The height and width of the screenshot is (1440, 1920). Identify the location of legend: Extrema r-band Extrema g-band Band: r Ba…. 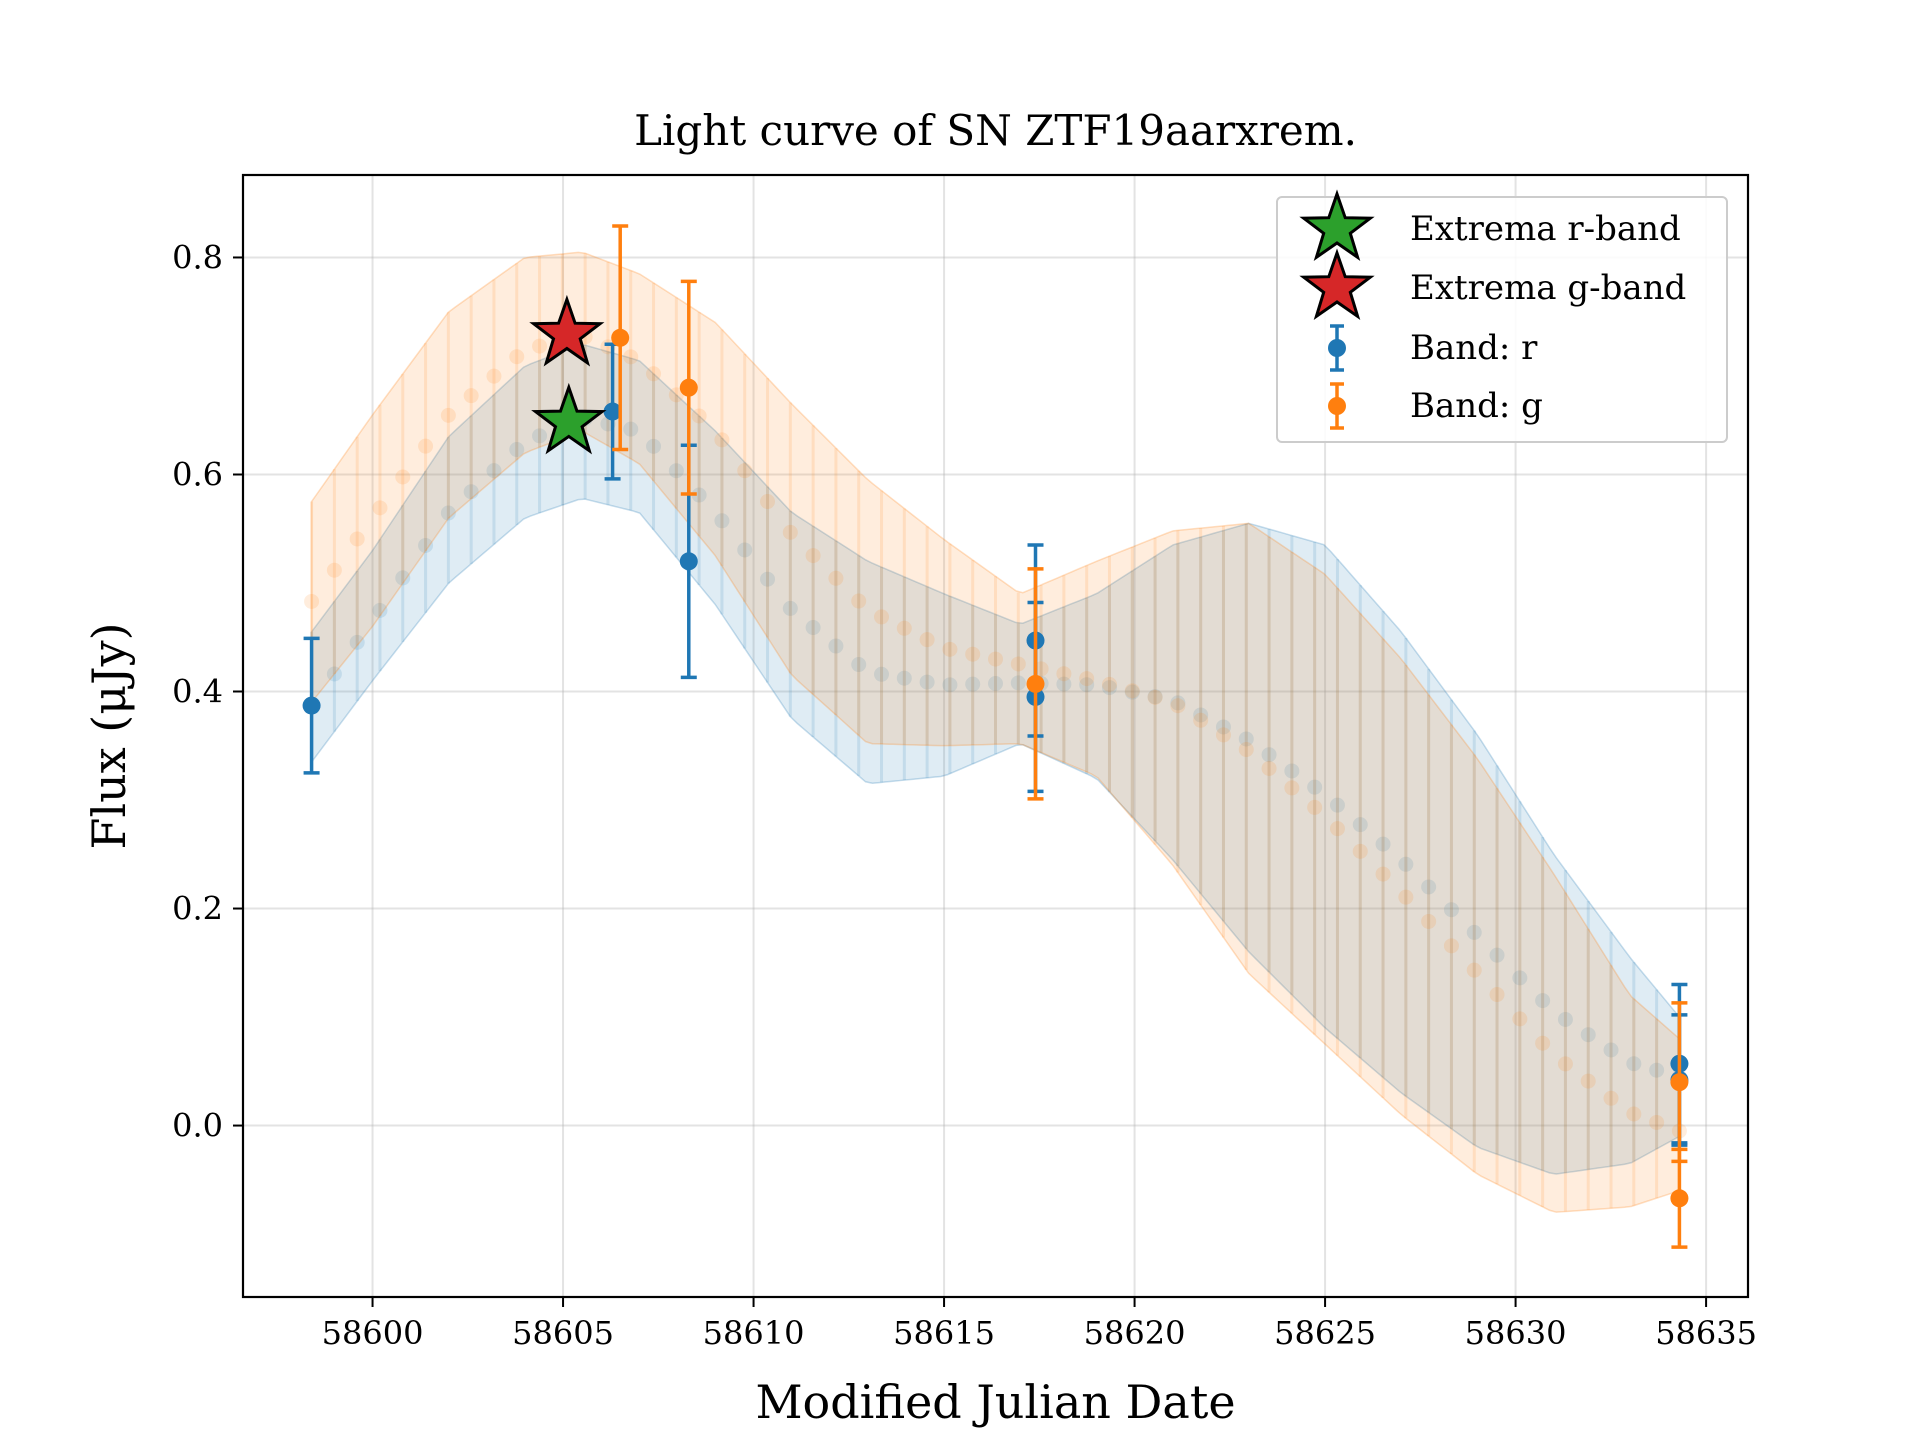
(1502, 316).